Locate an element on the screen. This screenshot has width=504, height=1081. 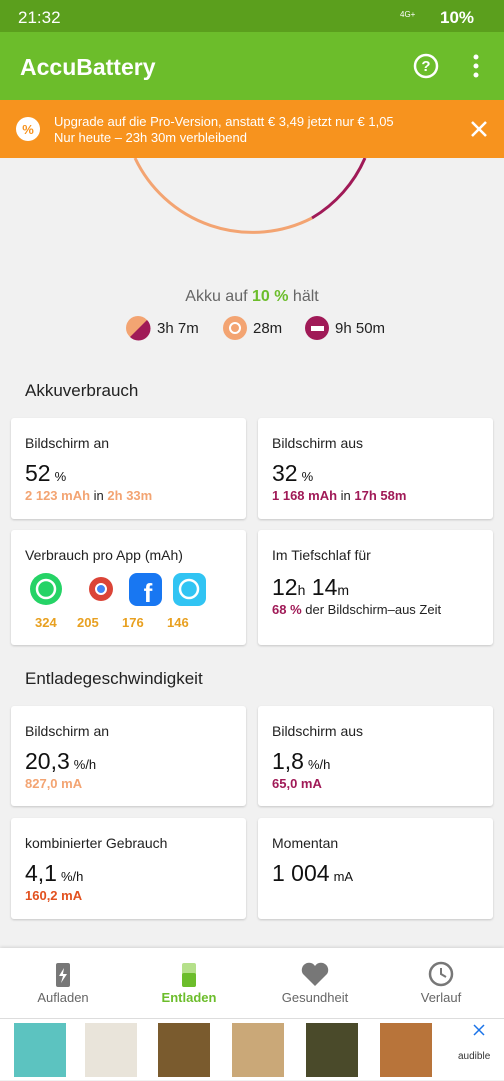
card: Momentan 1 004 mA is located at coordinates (375, 868).